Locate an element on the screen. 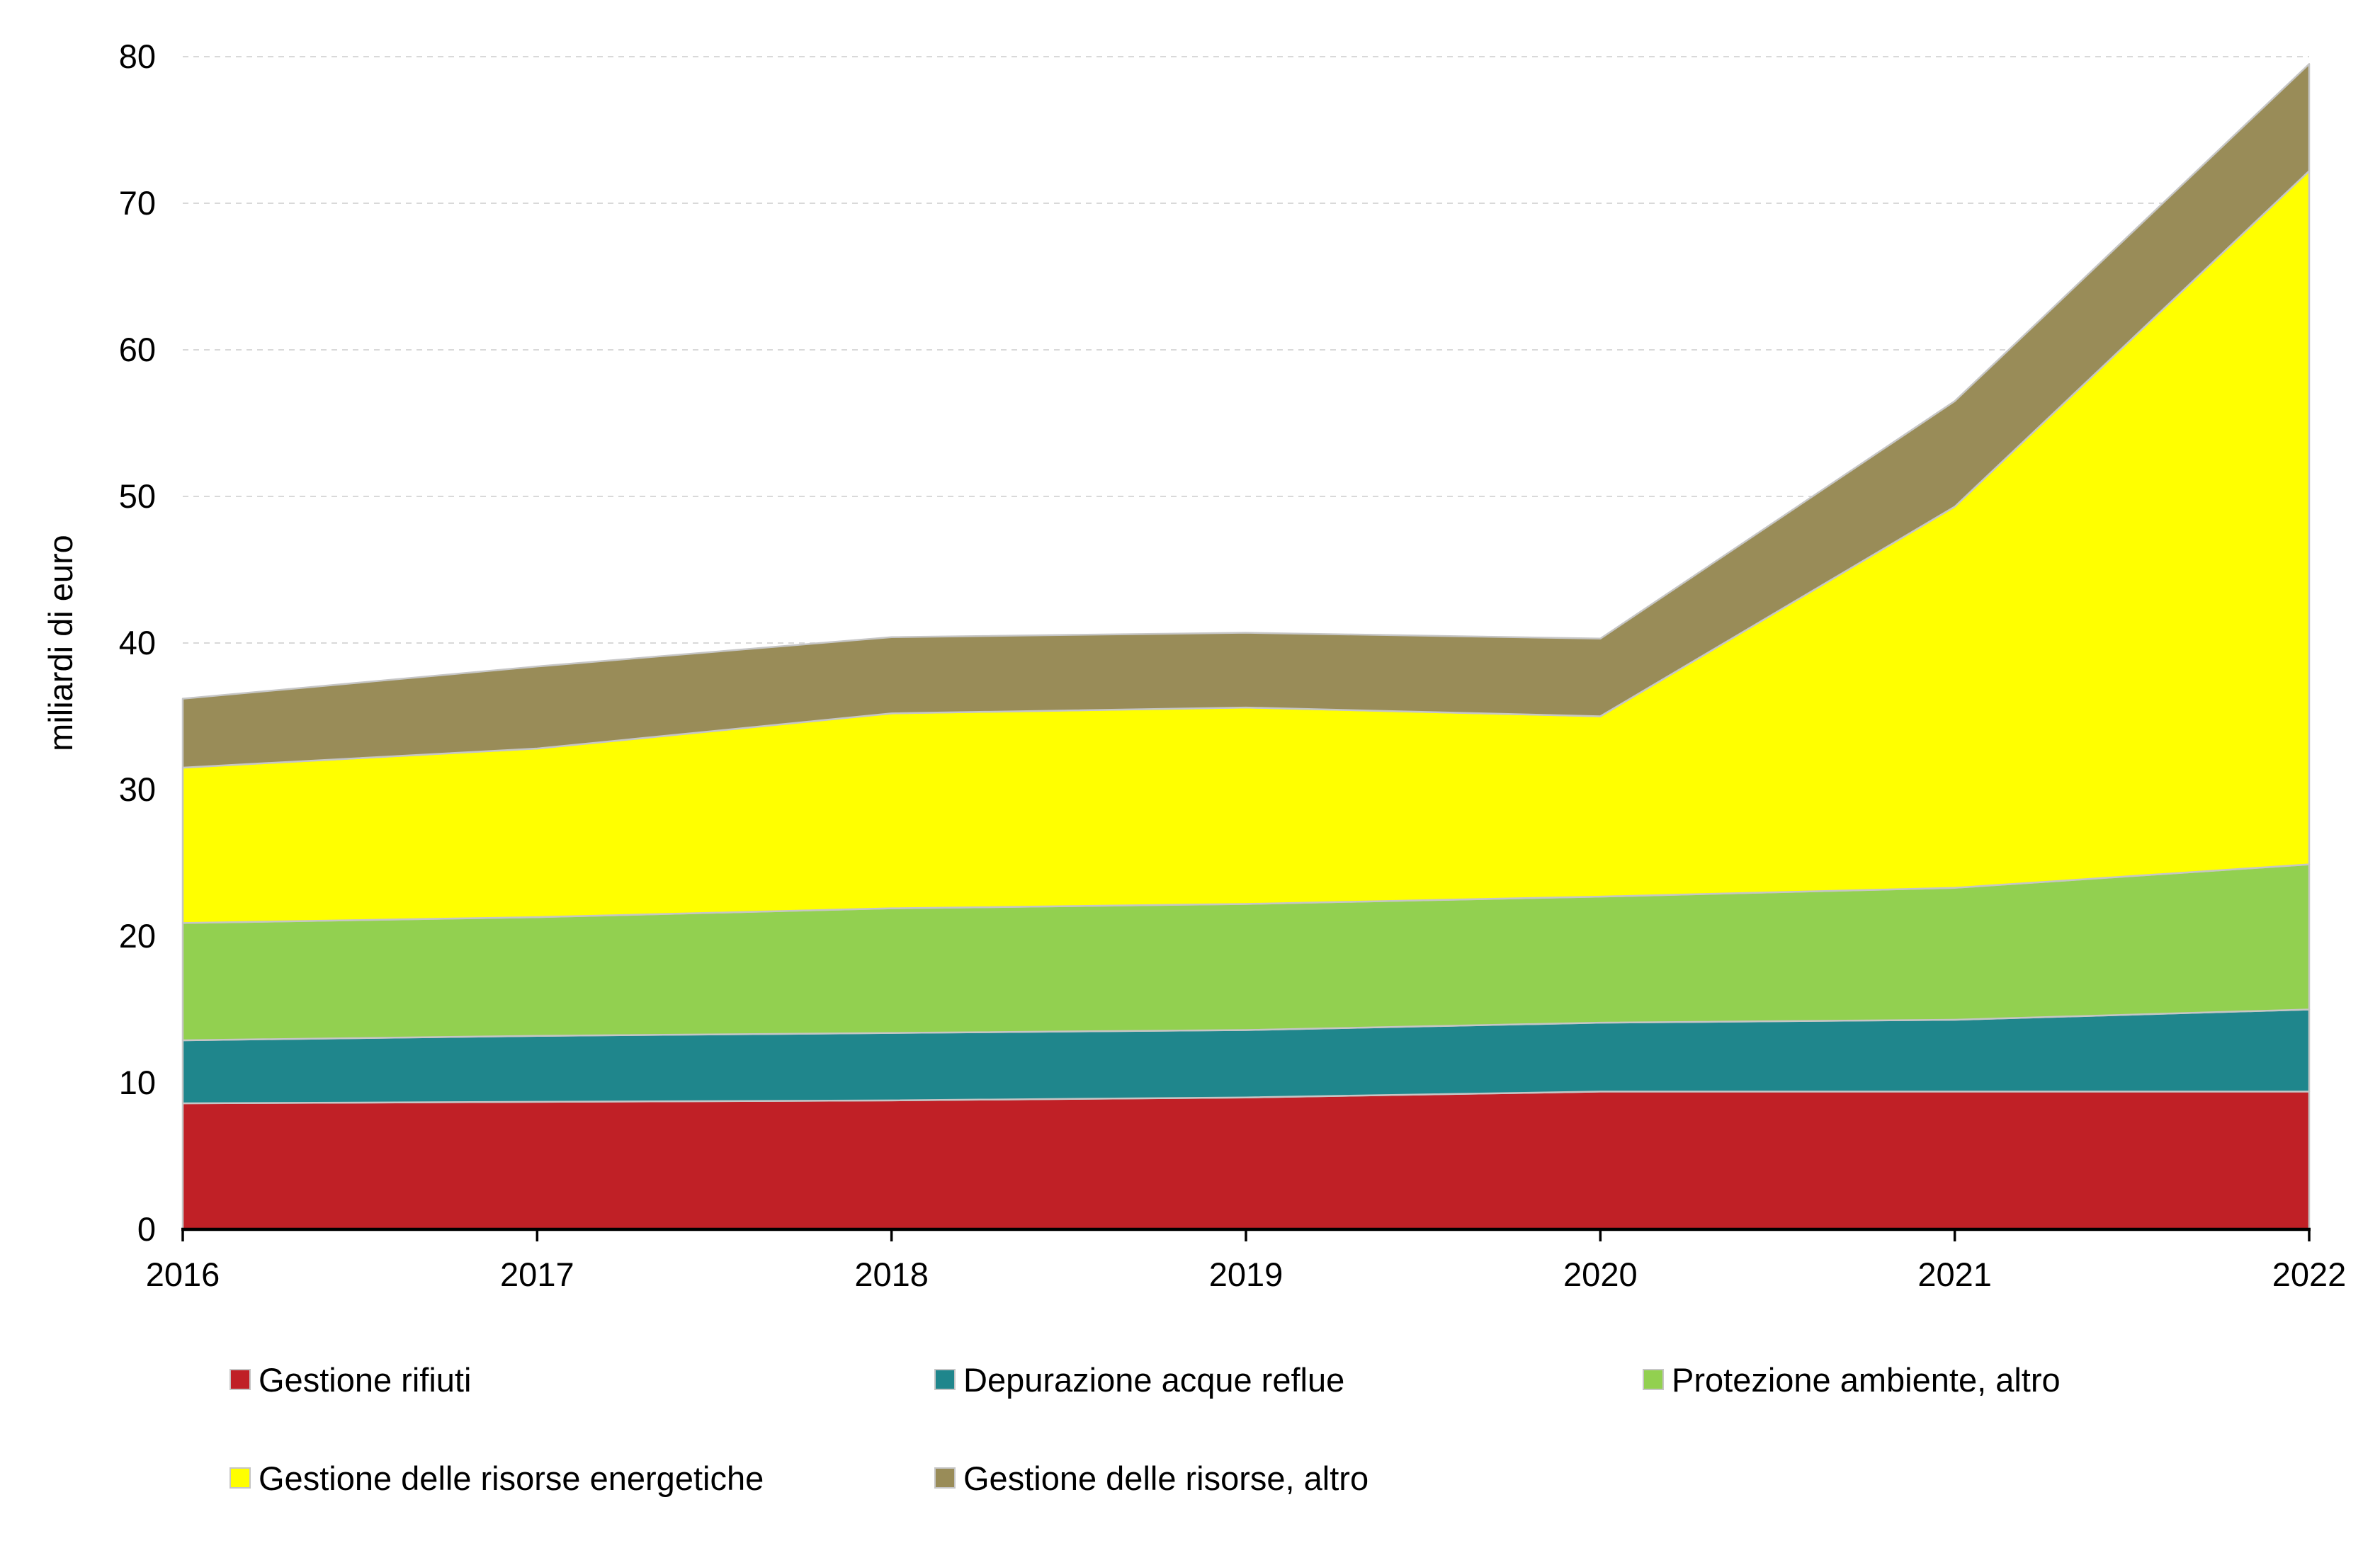  legend-item-gestione-rifiuti: Gestione rifiuti is located at coordinates (351, 1380).